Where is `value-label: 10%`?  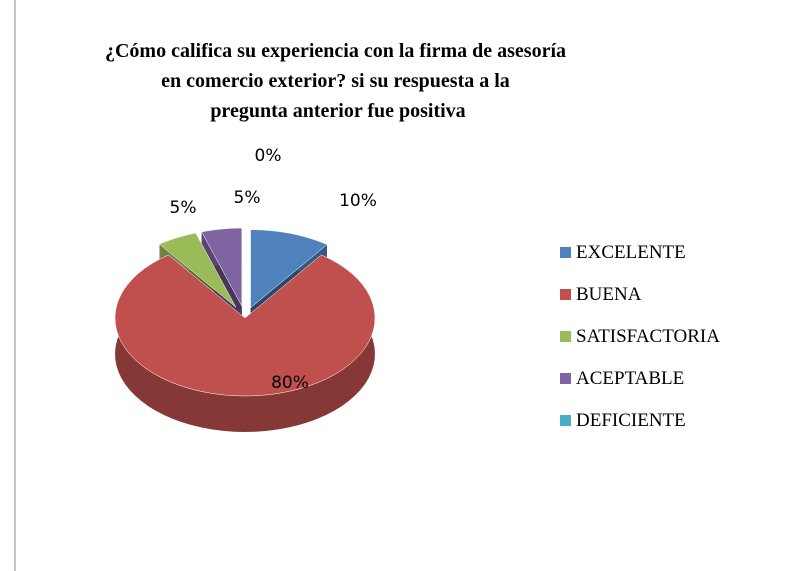
value-label: 10% is located at coordinates (358, 201).